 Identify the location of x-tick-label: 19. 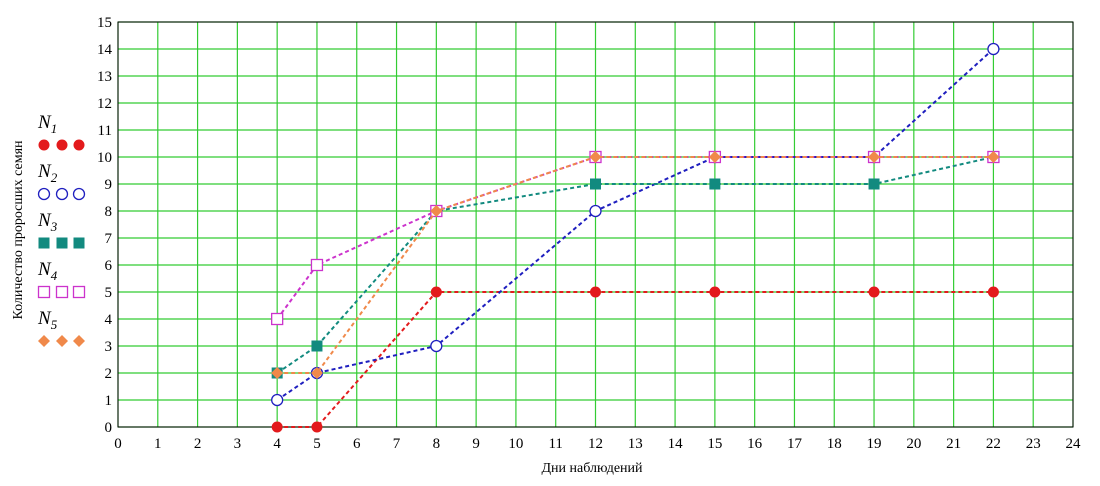
(874, 444).